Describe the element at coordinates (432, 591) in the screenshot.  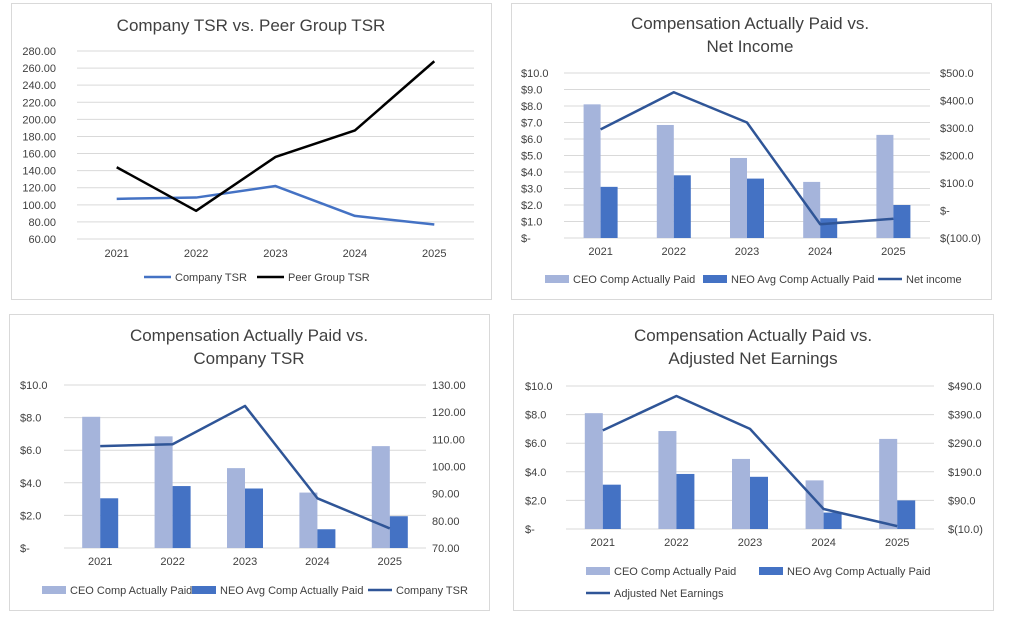
I see `legend-label: Company TSR` at that location.